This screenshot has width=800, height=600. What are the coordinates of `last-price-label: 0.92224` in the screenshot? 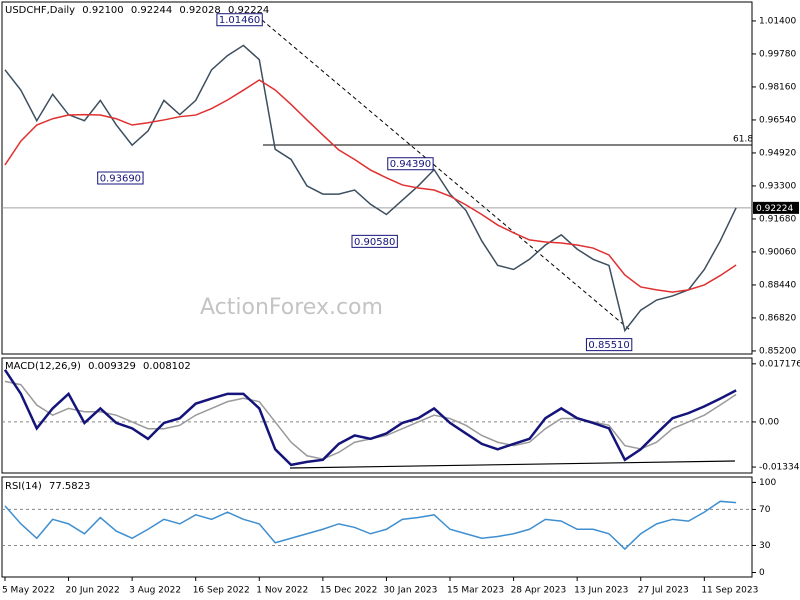 It's located at (774, 209).